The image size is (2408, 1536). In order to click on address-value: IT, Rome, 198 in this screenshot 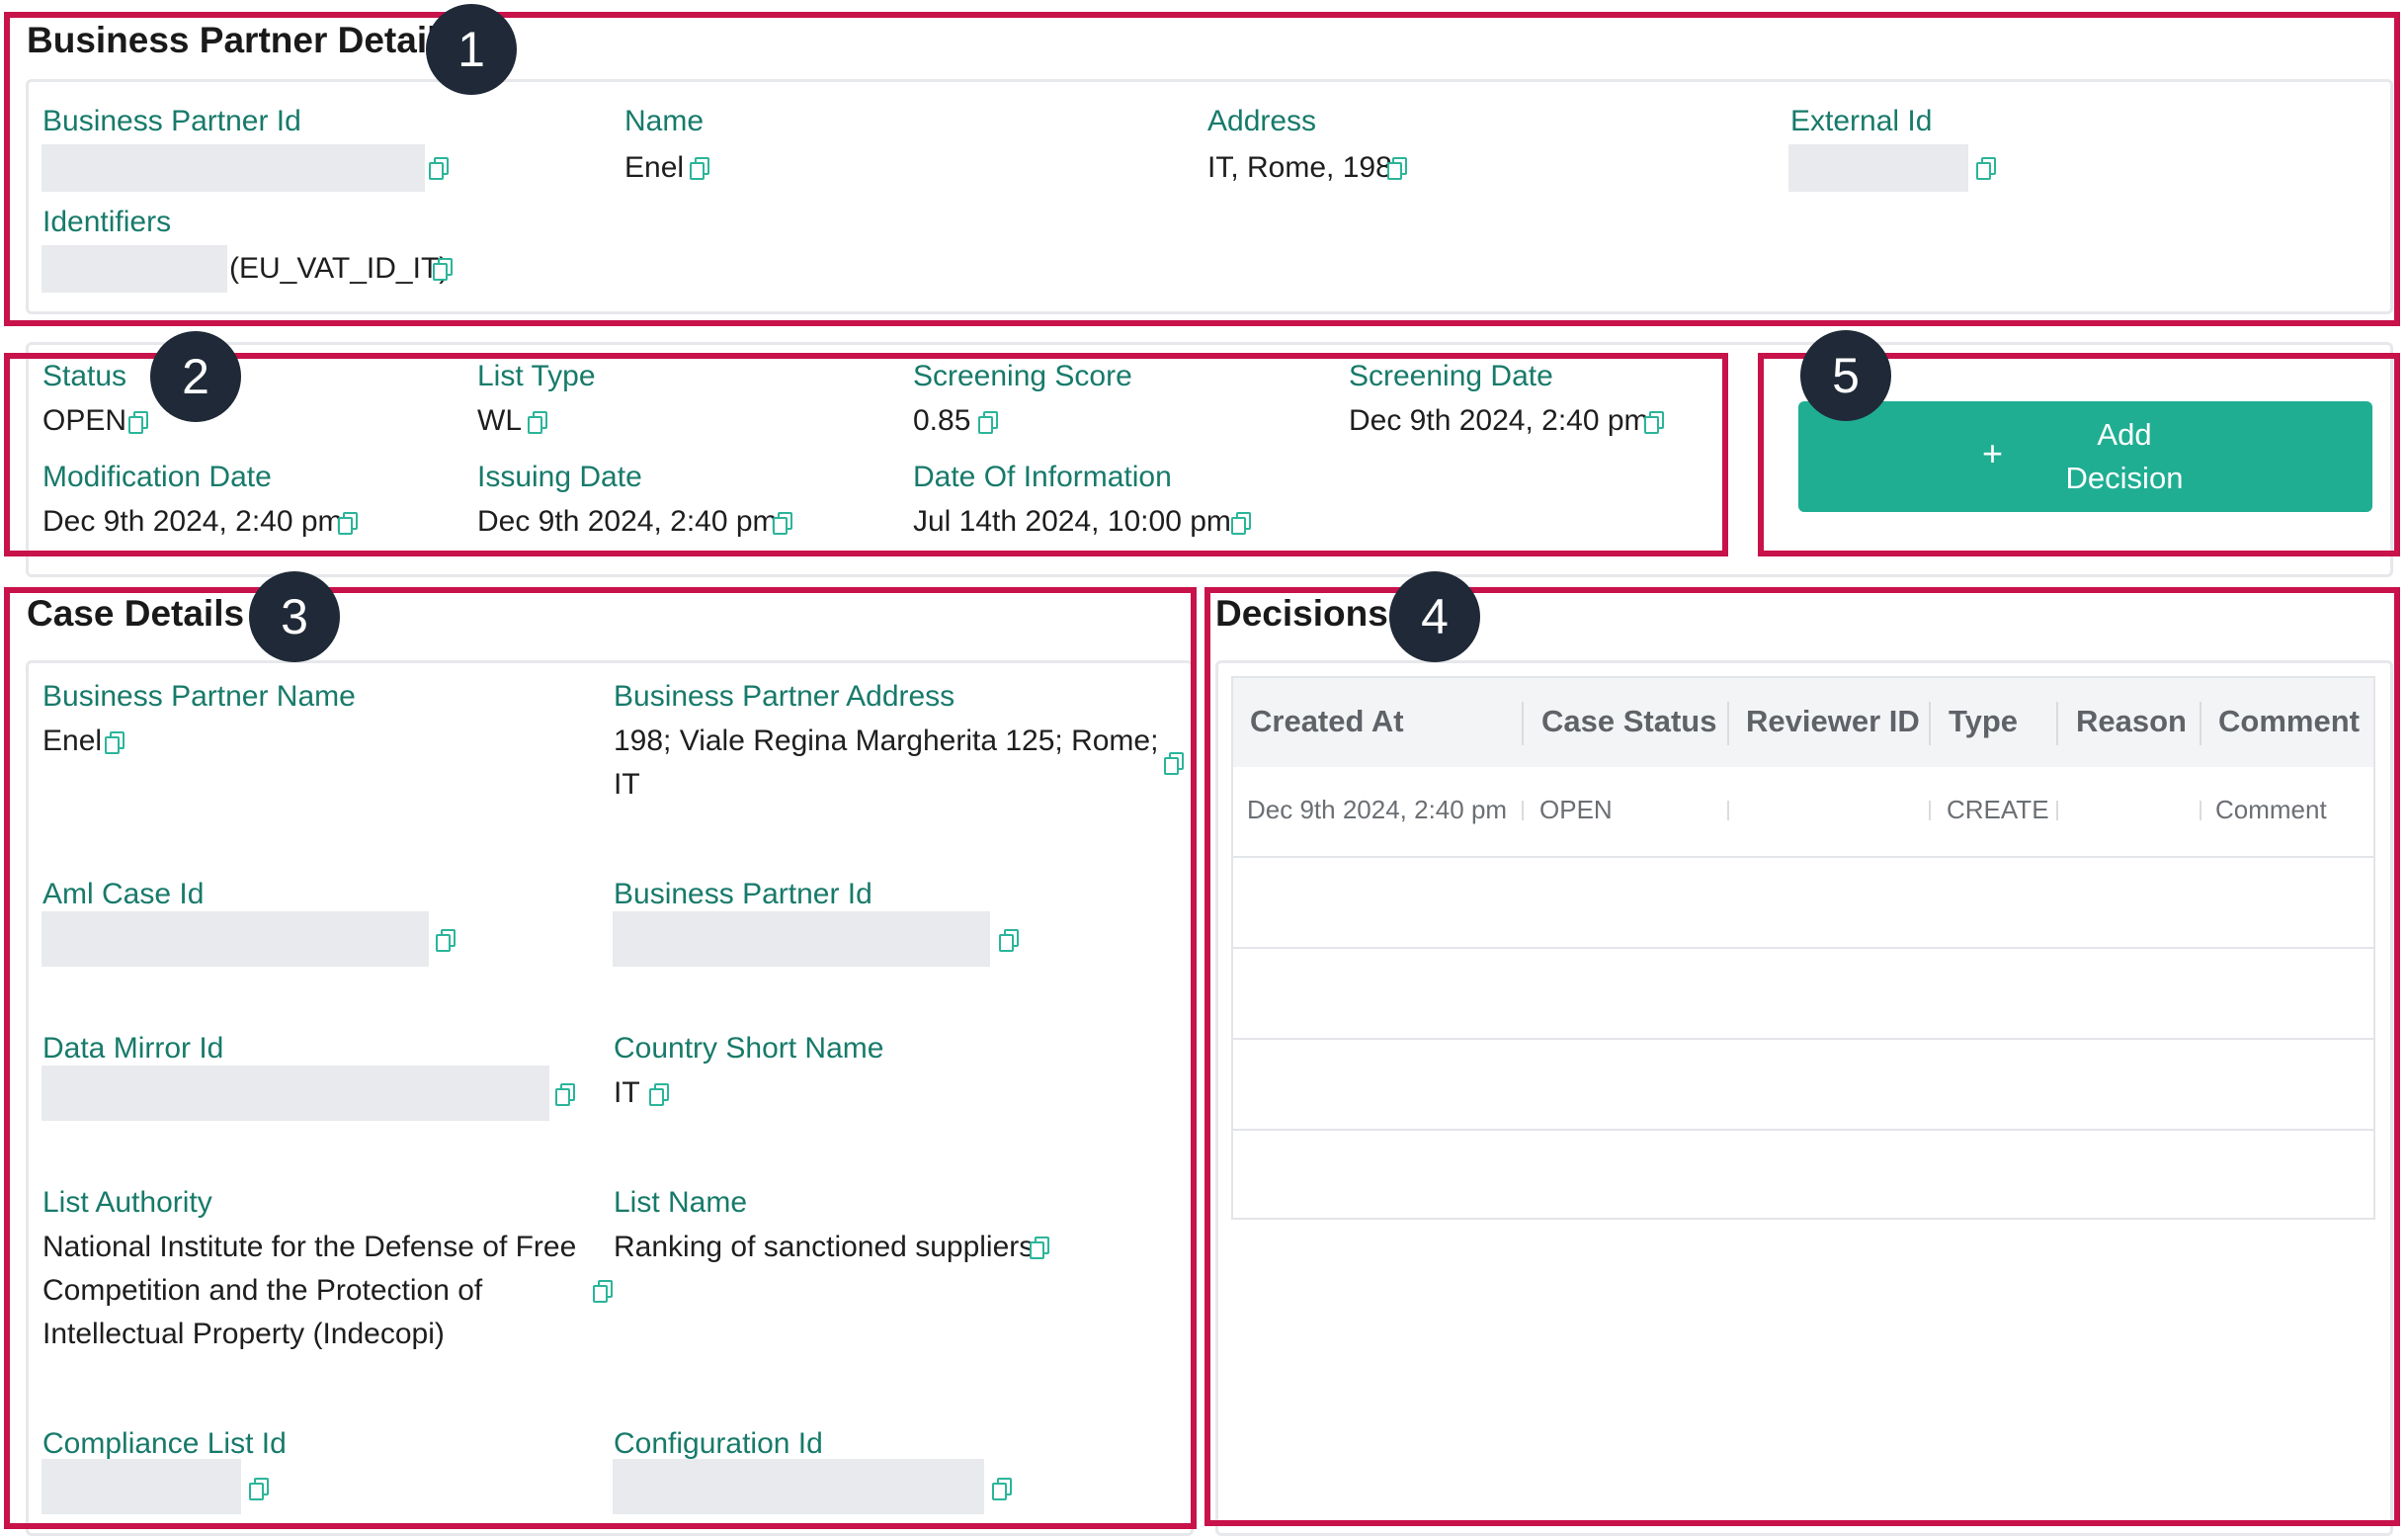, I will do `click(1299, 167)`.